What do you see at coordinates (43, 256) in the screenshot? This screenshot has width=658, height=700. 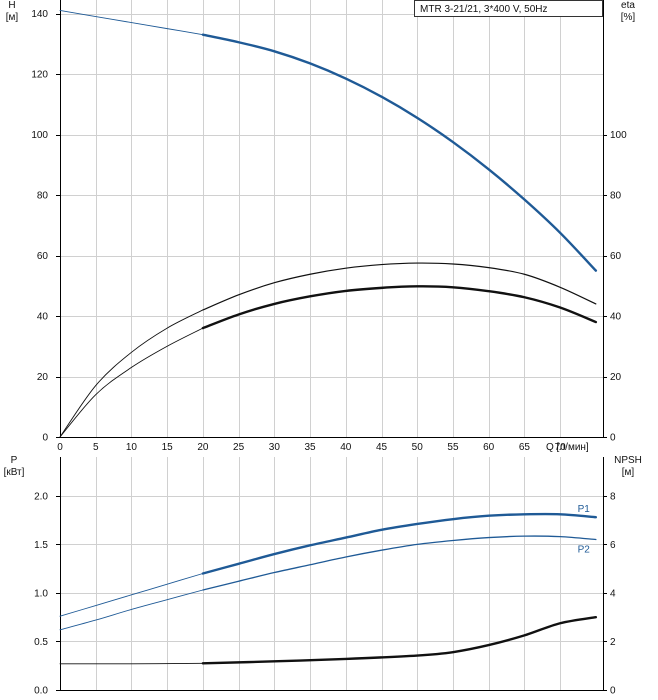 I see `y-left-tick-label: 60` at bounding box center [43, 256].